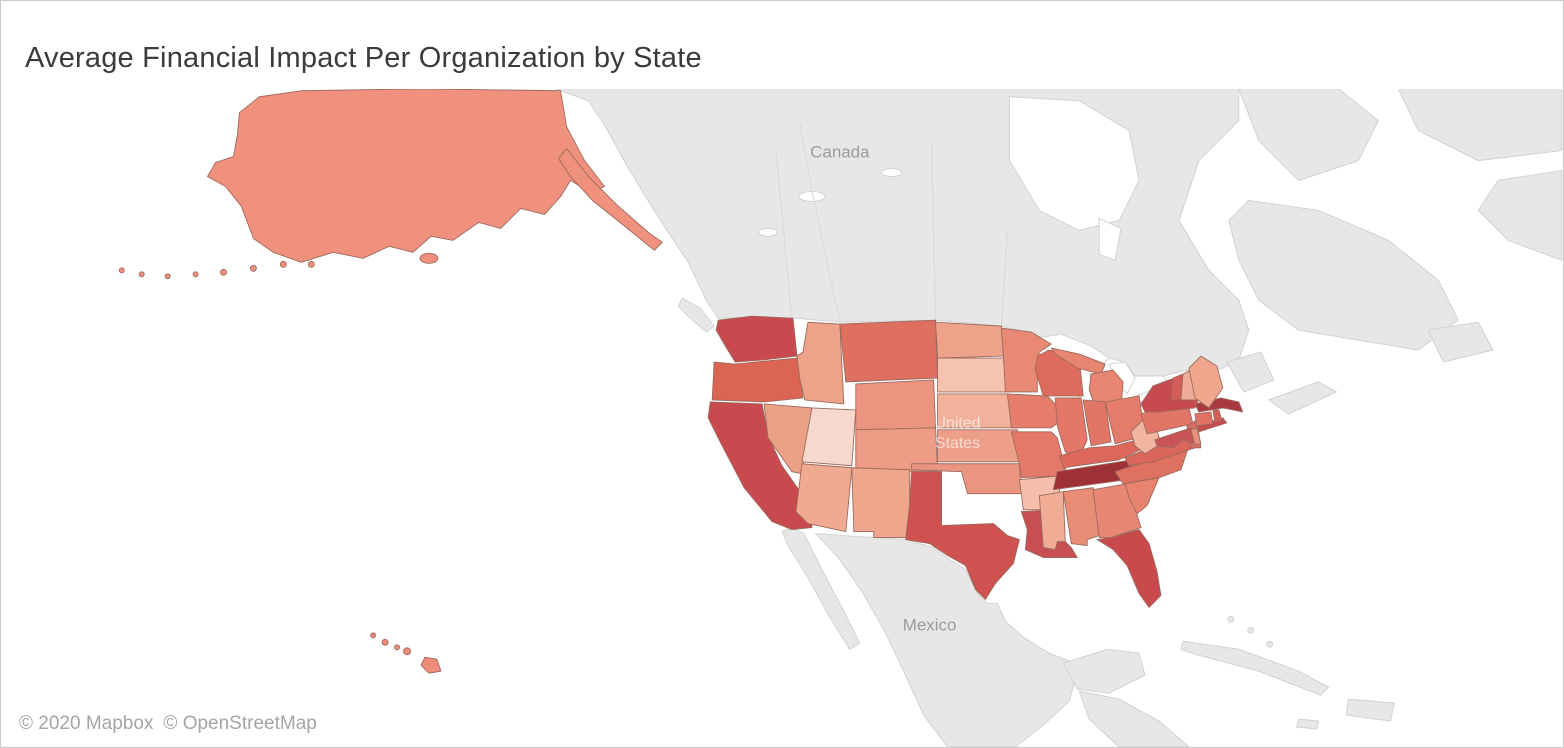  Describe the element at coordinates (1189, 385) in the screenshot. I see `state-new-hampshire` at that location.